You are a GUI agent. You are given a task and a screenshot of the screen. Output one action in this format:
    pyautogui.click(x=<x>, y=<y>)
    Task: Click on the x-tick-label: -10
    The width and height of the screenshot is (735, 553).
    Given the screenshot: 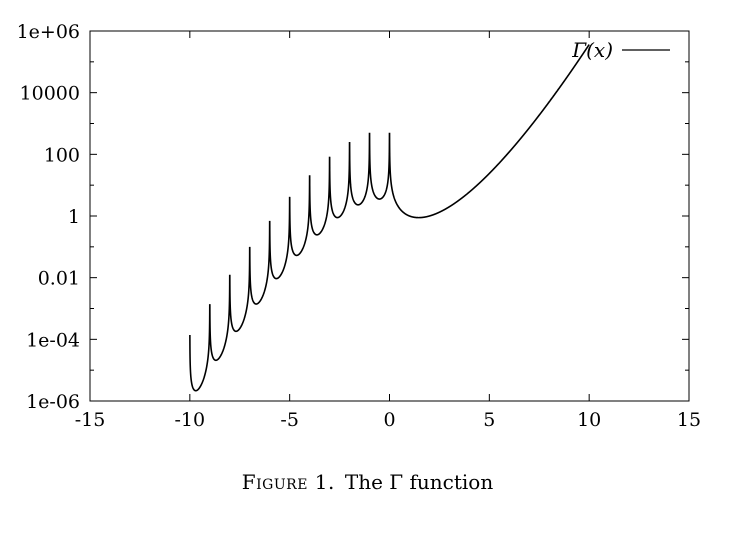 What is the action you would take?
    pyautogui.click(x=190, y=420)
    